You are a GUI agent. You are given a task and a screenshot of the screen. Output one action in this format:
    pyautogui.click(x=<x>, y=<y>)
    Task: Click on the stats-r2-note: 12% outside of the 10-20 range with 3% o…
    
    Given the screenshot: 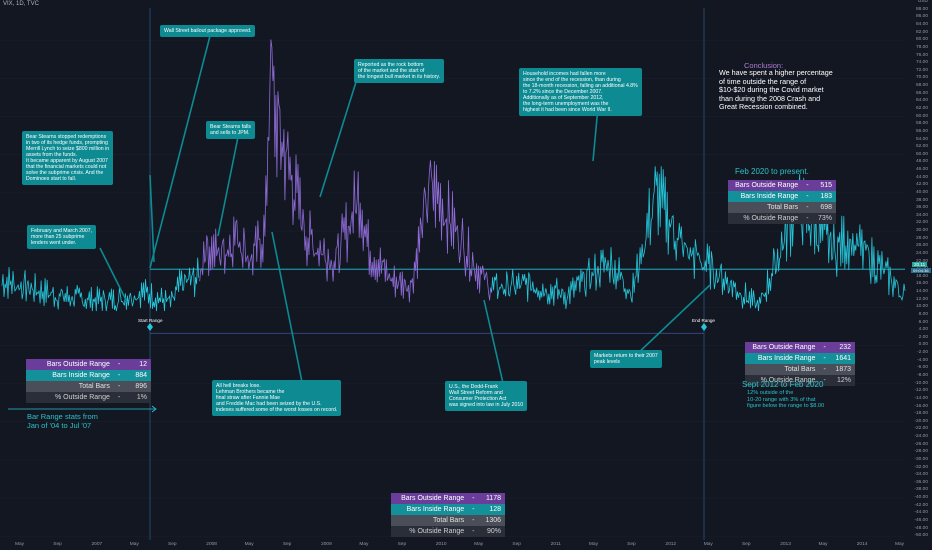 What is the action you would take?
    pyautogui.click(x=786, y=399)
    